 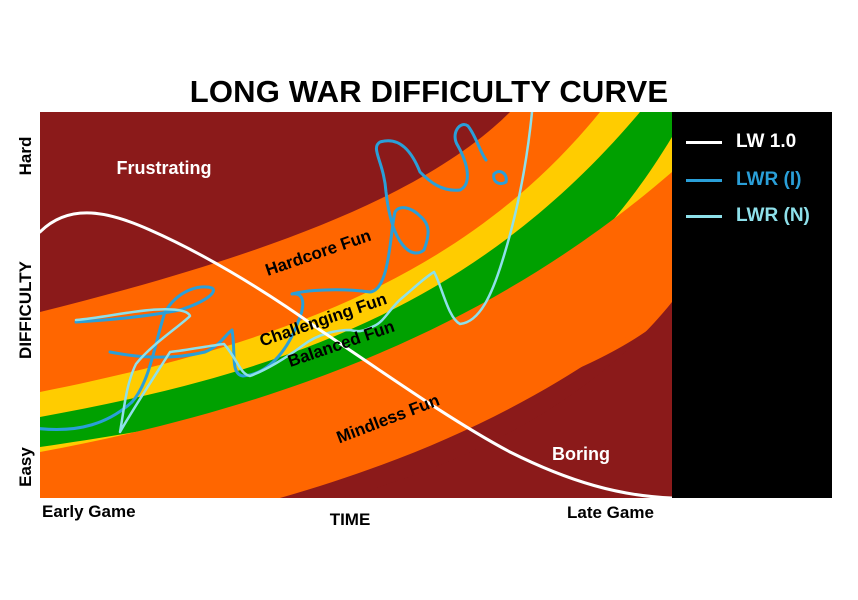 What do you see at coordinates (704, 180) in the screenshot?
I see `legend-swatch-lwr-i` at bounding box center [704, 180].